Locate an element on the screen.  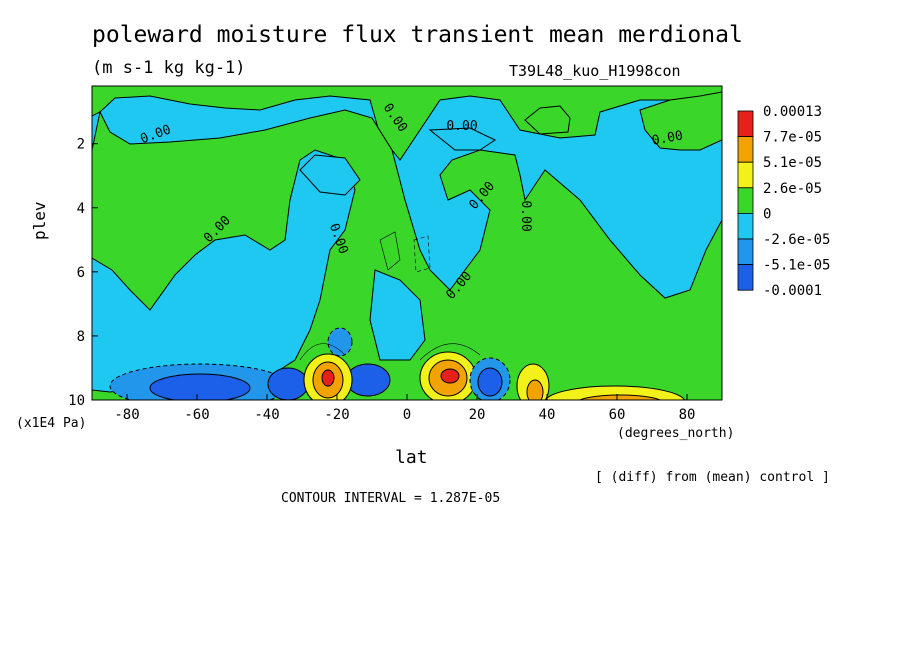
x-tick-label: -20 is located at coordinates (336, 415).